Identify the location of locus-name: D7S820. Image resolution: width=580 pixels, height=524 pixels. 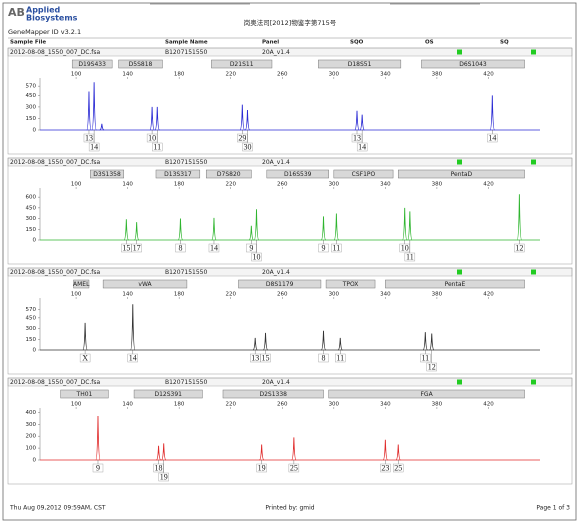
(229, 174).